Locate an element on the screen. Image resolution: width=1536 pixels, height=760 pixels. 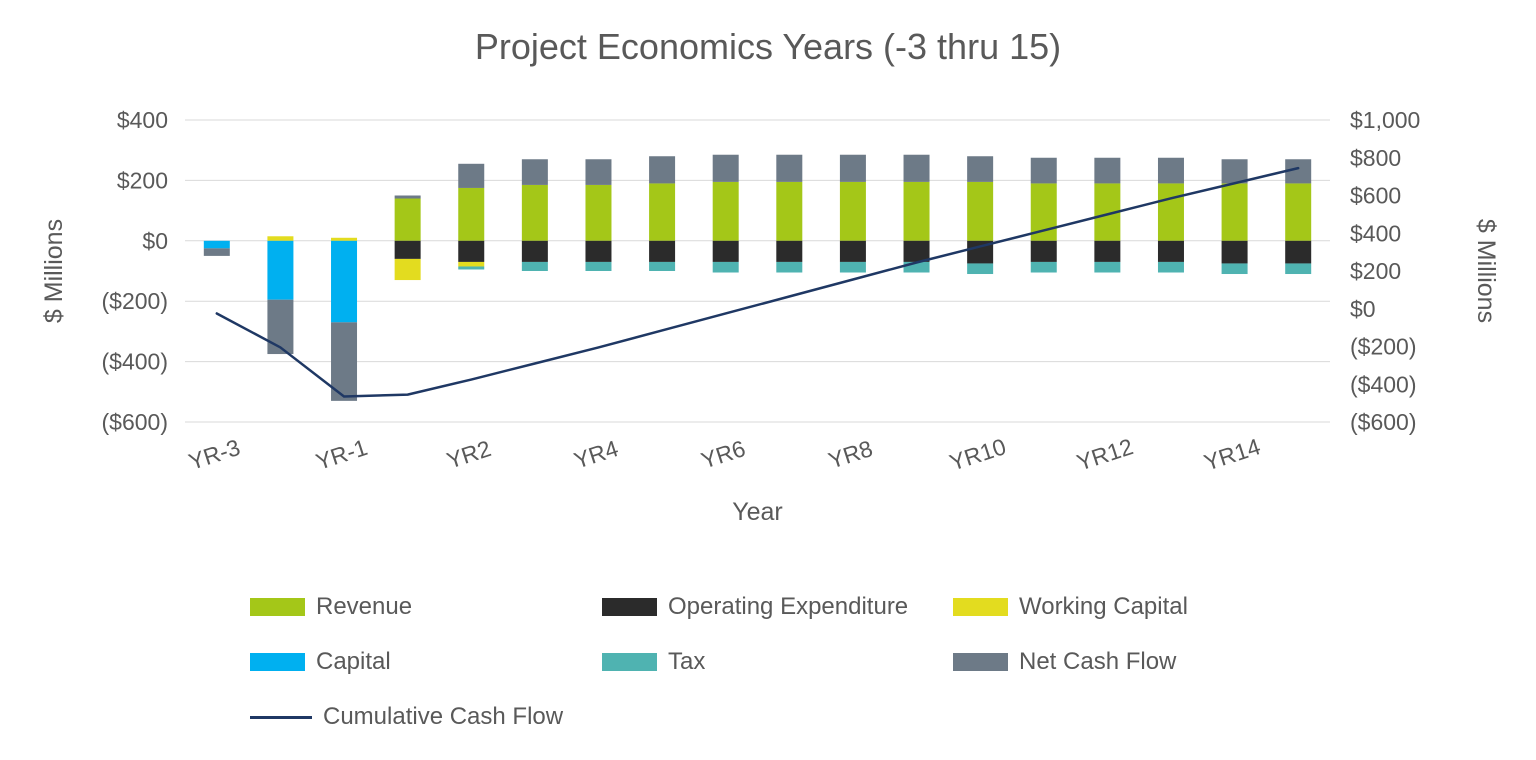
legend-label-working-capital: Working Capital is located at coordinates (1103, 606).